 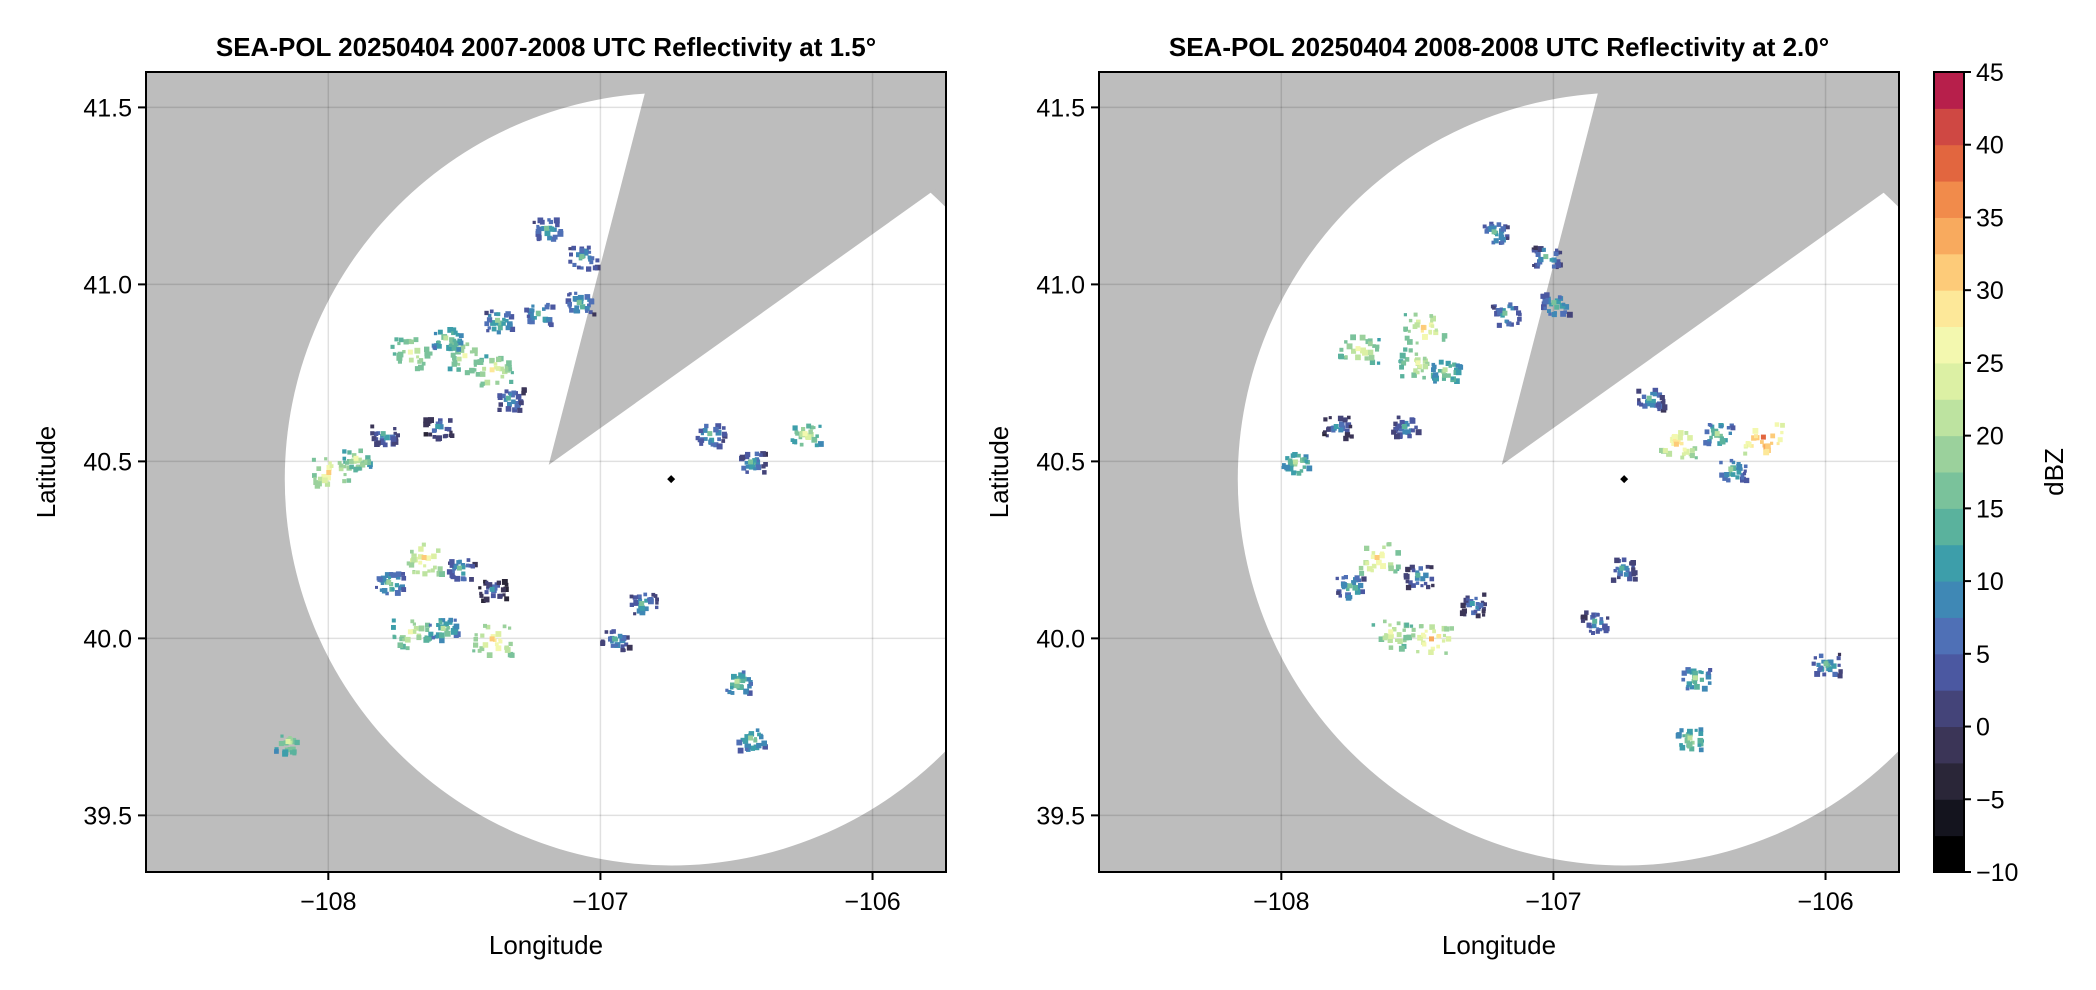 What do you see at coordinates (1949, 472) in the screenshot?
I see `colorbar-frame` at bounding box center [1949, 472].